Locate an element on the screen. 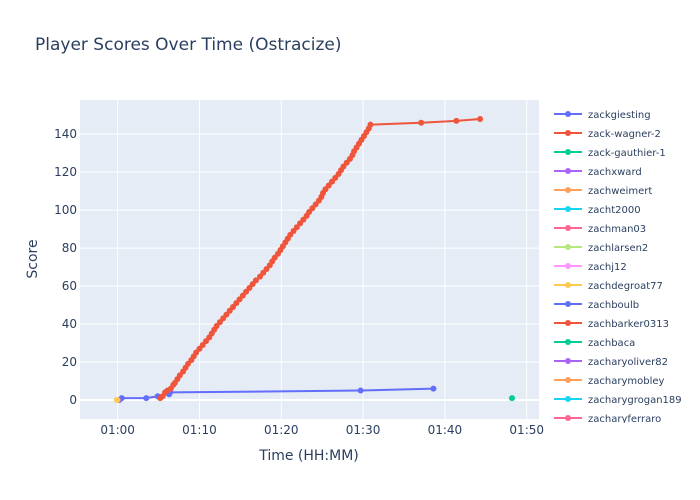  legend-label: zachman03 is located at coordinates (617, 229).